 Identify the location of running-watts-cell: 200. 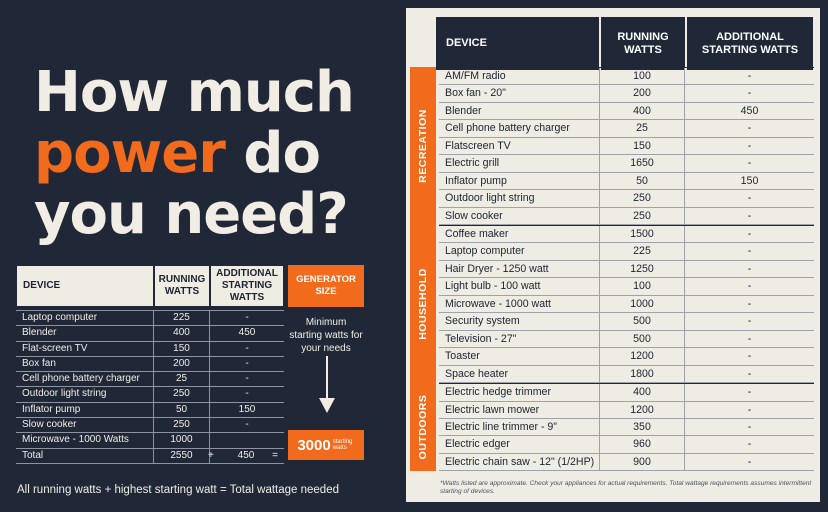
(642, 93).